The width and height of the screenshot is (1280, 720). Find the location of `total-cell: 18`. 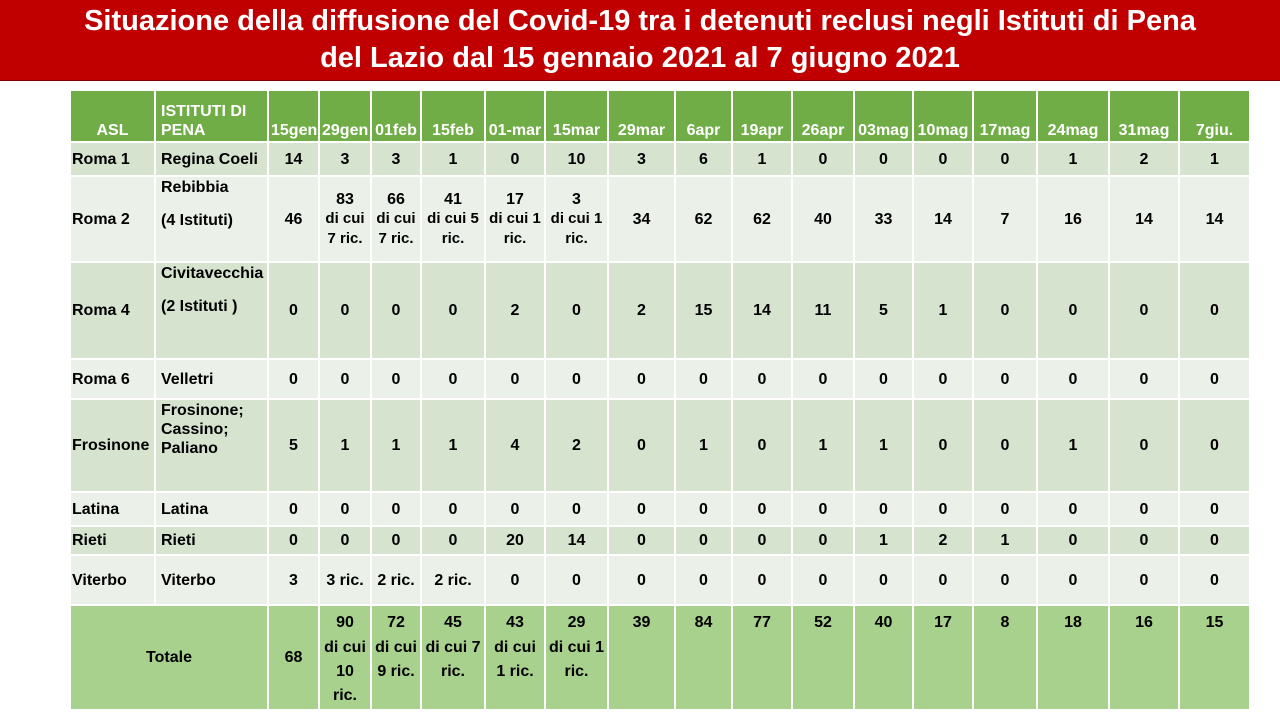

total-cell: 18 is located at coordinates (1073, 657).